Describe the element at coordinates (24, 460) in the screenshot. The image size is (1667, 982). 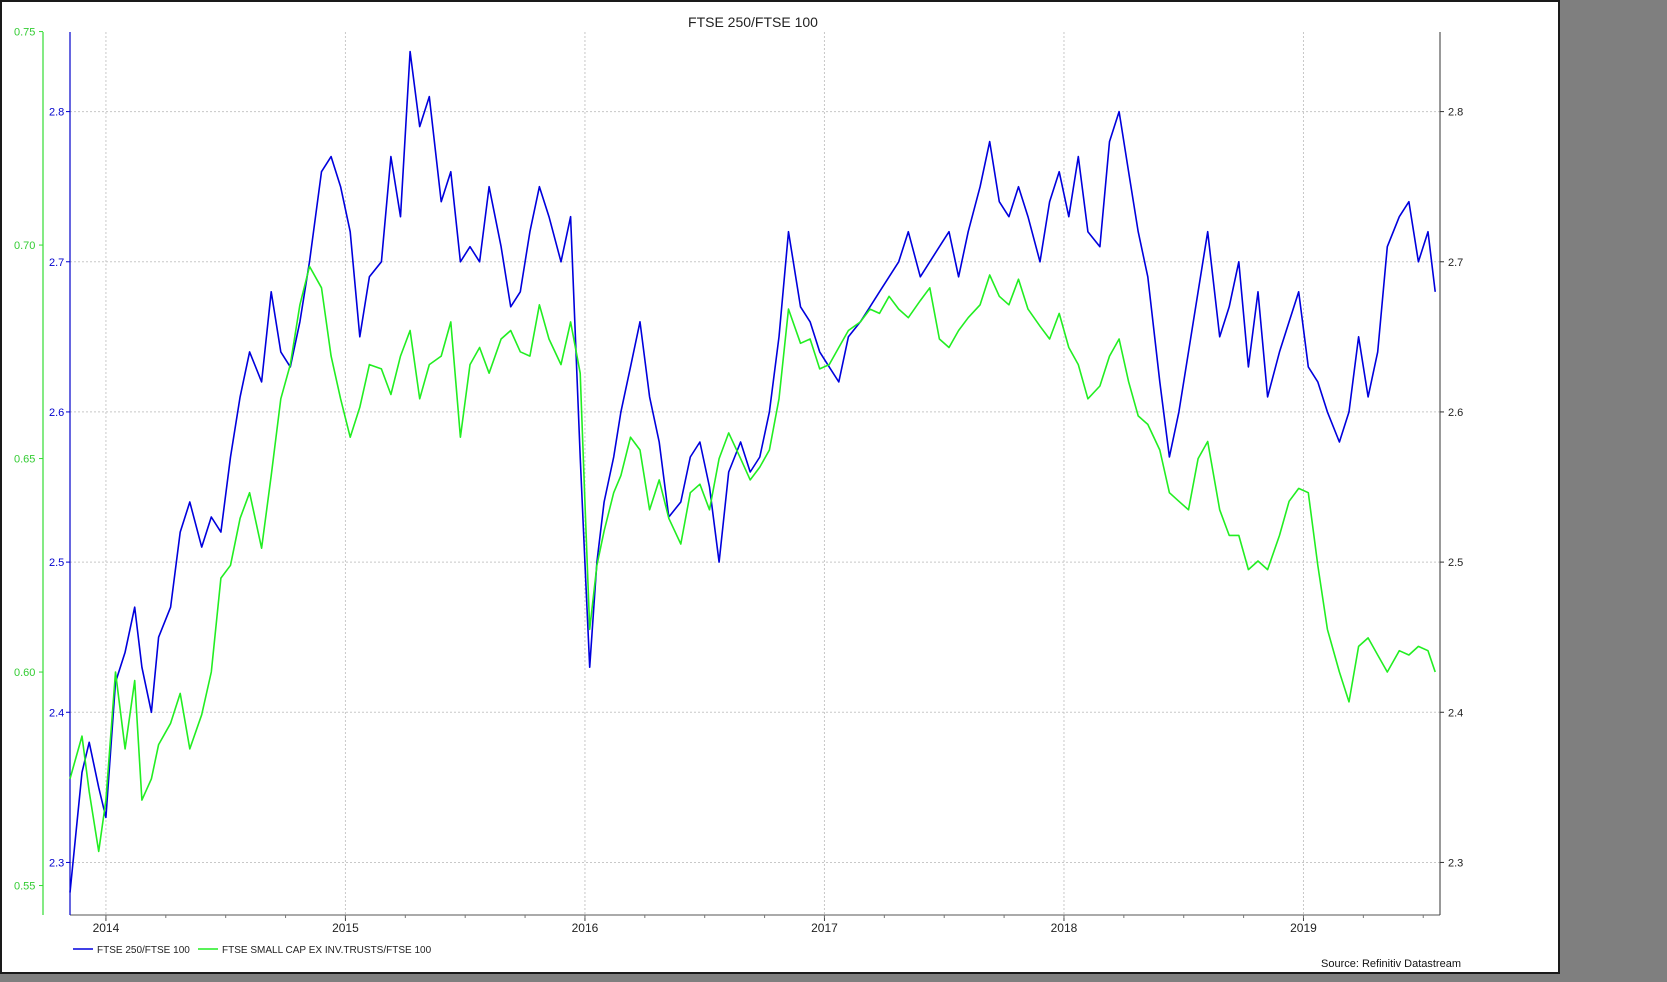
I see `left-axis-green-tick-label: 0.65` at that location.